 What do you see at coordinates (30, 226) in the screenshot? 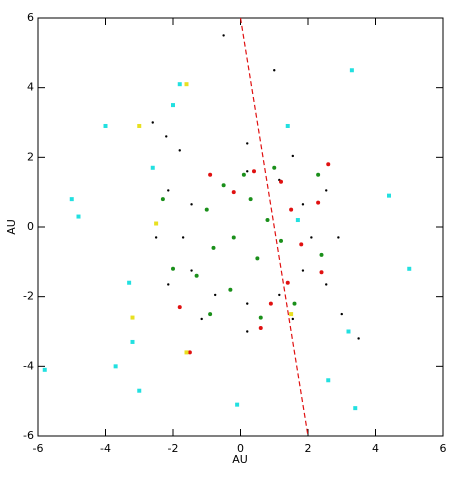
I see `y-tick-label: 0` at bounding box center [30, 226].